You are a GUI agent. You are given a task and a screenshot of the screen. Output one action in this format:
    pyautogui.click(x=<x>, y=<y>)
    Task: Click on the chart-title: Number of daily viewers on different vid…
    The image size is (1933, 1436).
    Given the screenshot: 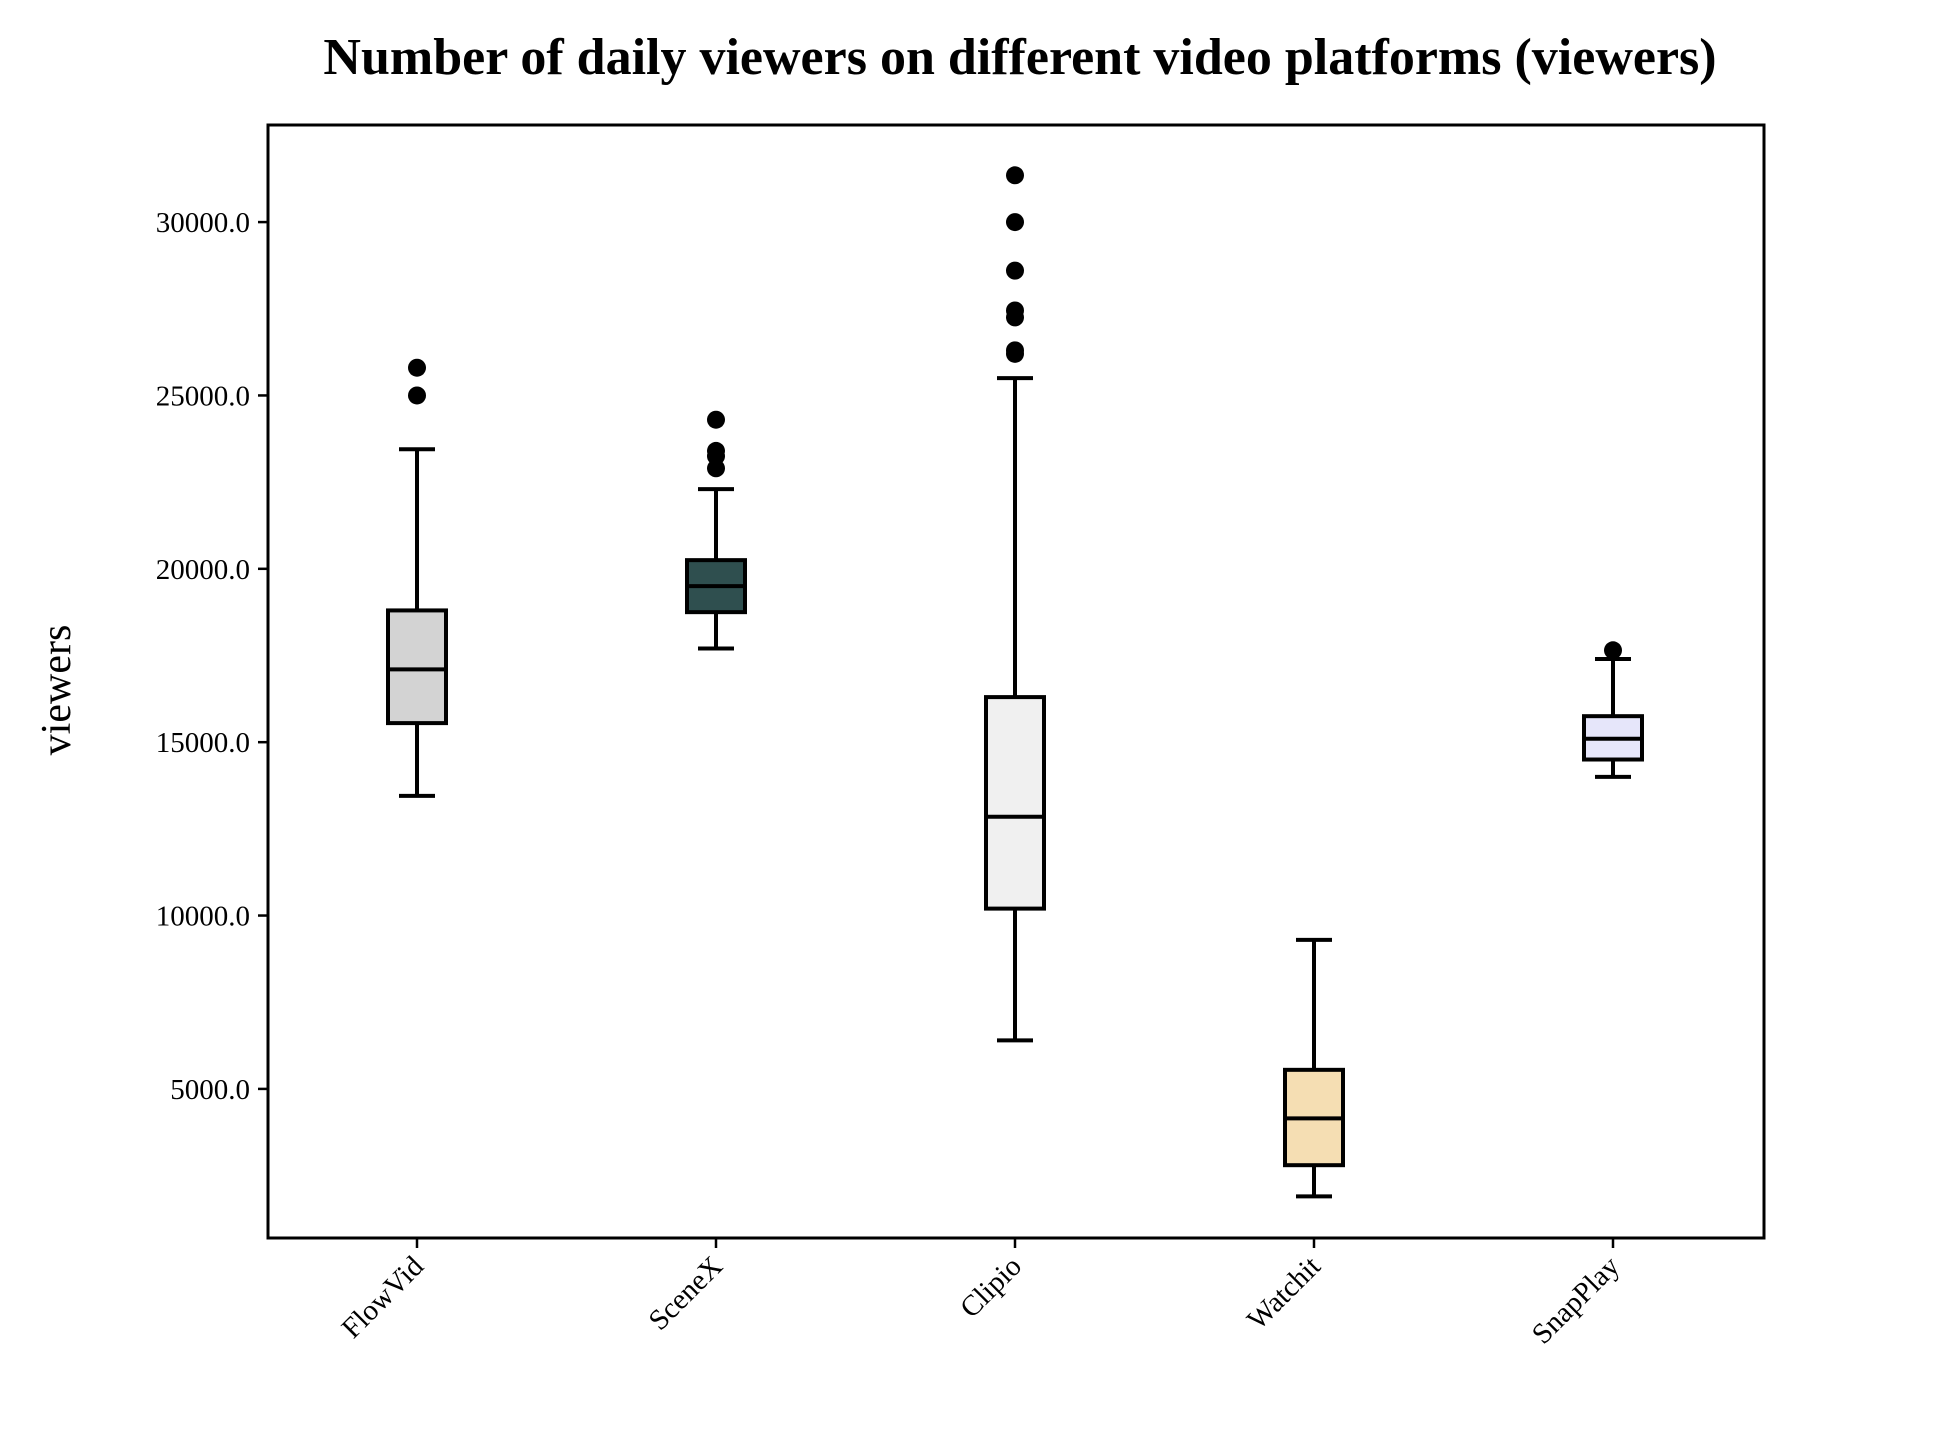 What is the action you would take?
    pyautogui.click(x=1019, y=57)
    